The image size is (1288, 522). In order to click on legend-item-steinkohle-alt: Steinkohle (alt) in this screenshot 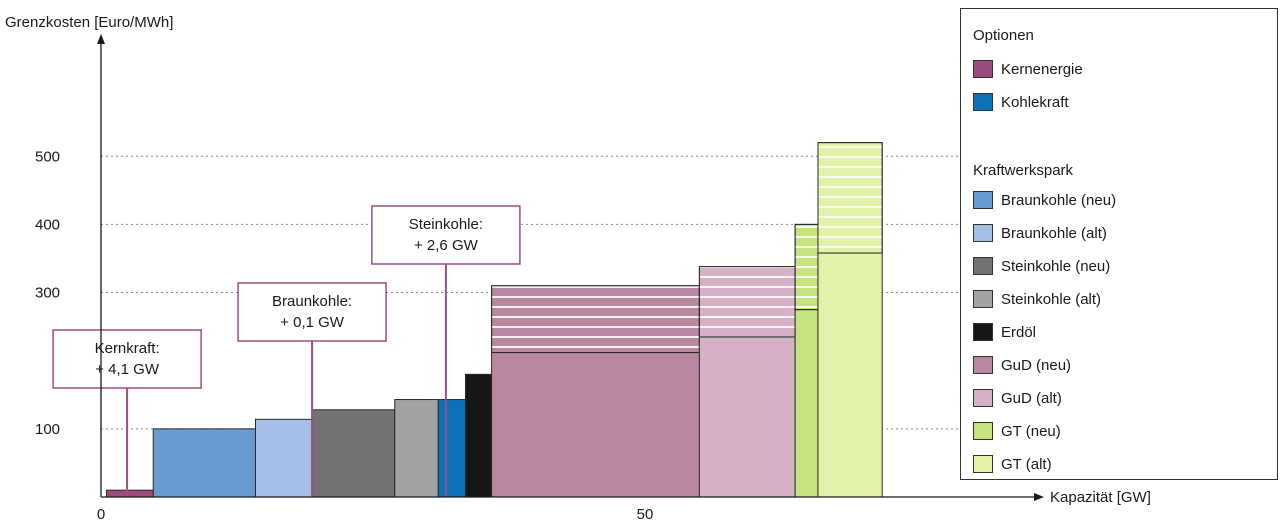, I will do `click(1037, 299)`.